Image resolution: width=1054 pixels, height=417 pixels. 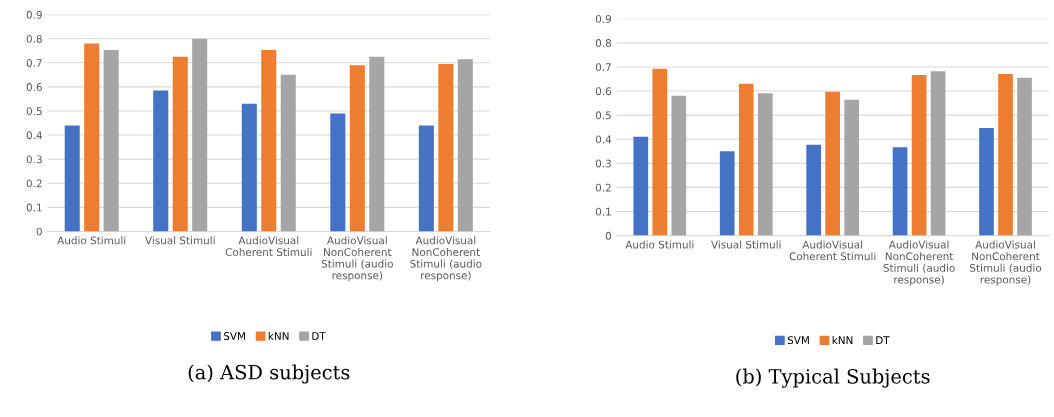 What do you see at coordinates (833, 378) in the screenshot?
I see `text: (b) Typical Subjects` at bounding box center [833, 378].